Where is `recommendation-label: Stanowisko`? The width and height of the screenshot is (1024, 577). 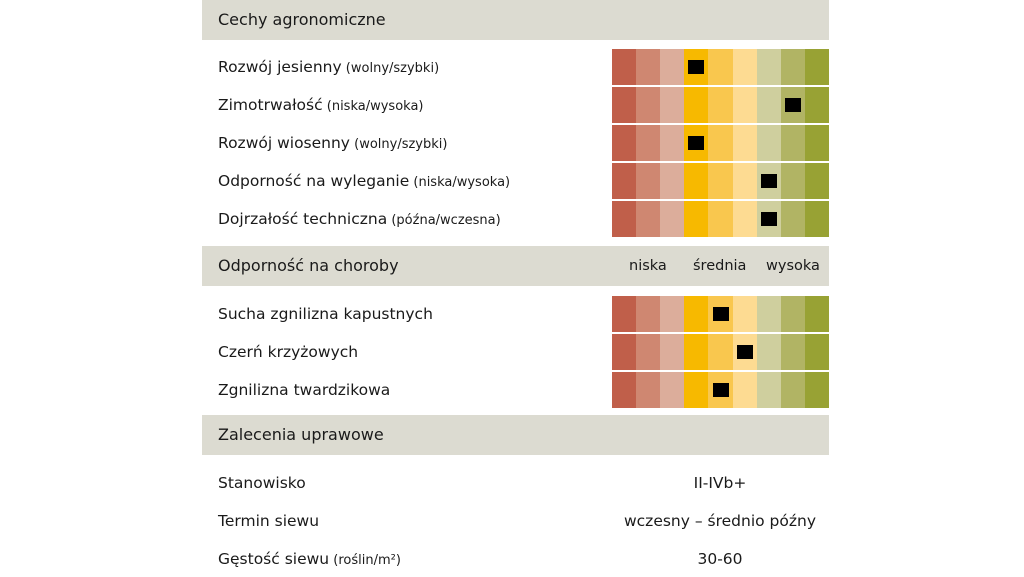
recommendation-label: Stanowisko is located at coordinates (262, 483).